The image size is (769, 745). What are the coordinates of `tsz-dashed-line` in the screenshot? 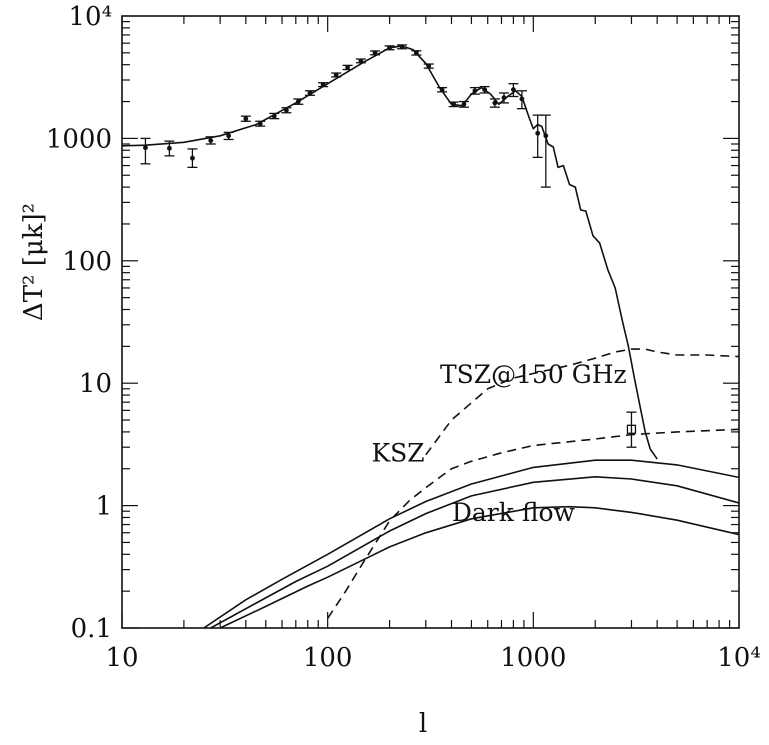 It's located at (582, 402).